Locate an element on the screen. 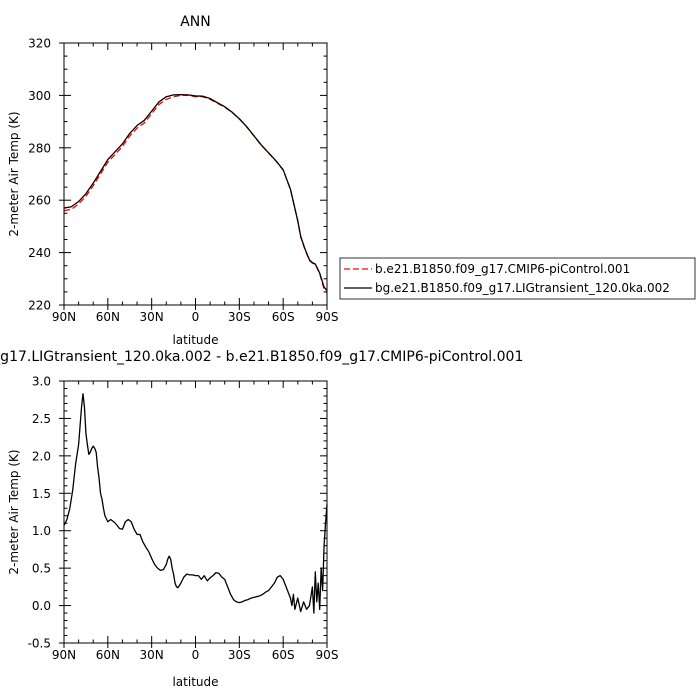 Image resolution: width=700 pixels, height=700 pixels. legend-label-picontrol: b.e21.B1850.f09_g17.CMIP6-piControl.001 is located at coordinates (502, 269).